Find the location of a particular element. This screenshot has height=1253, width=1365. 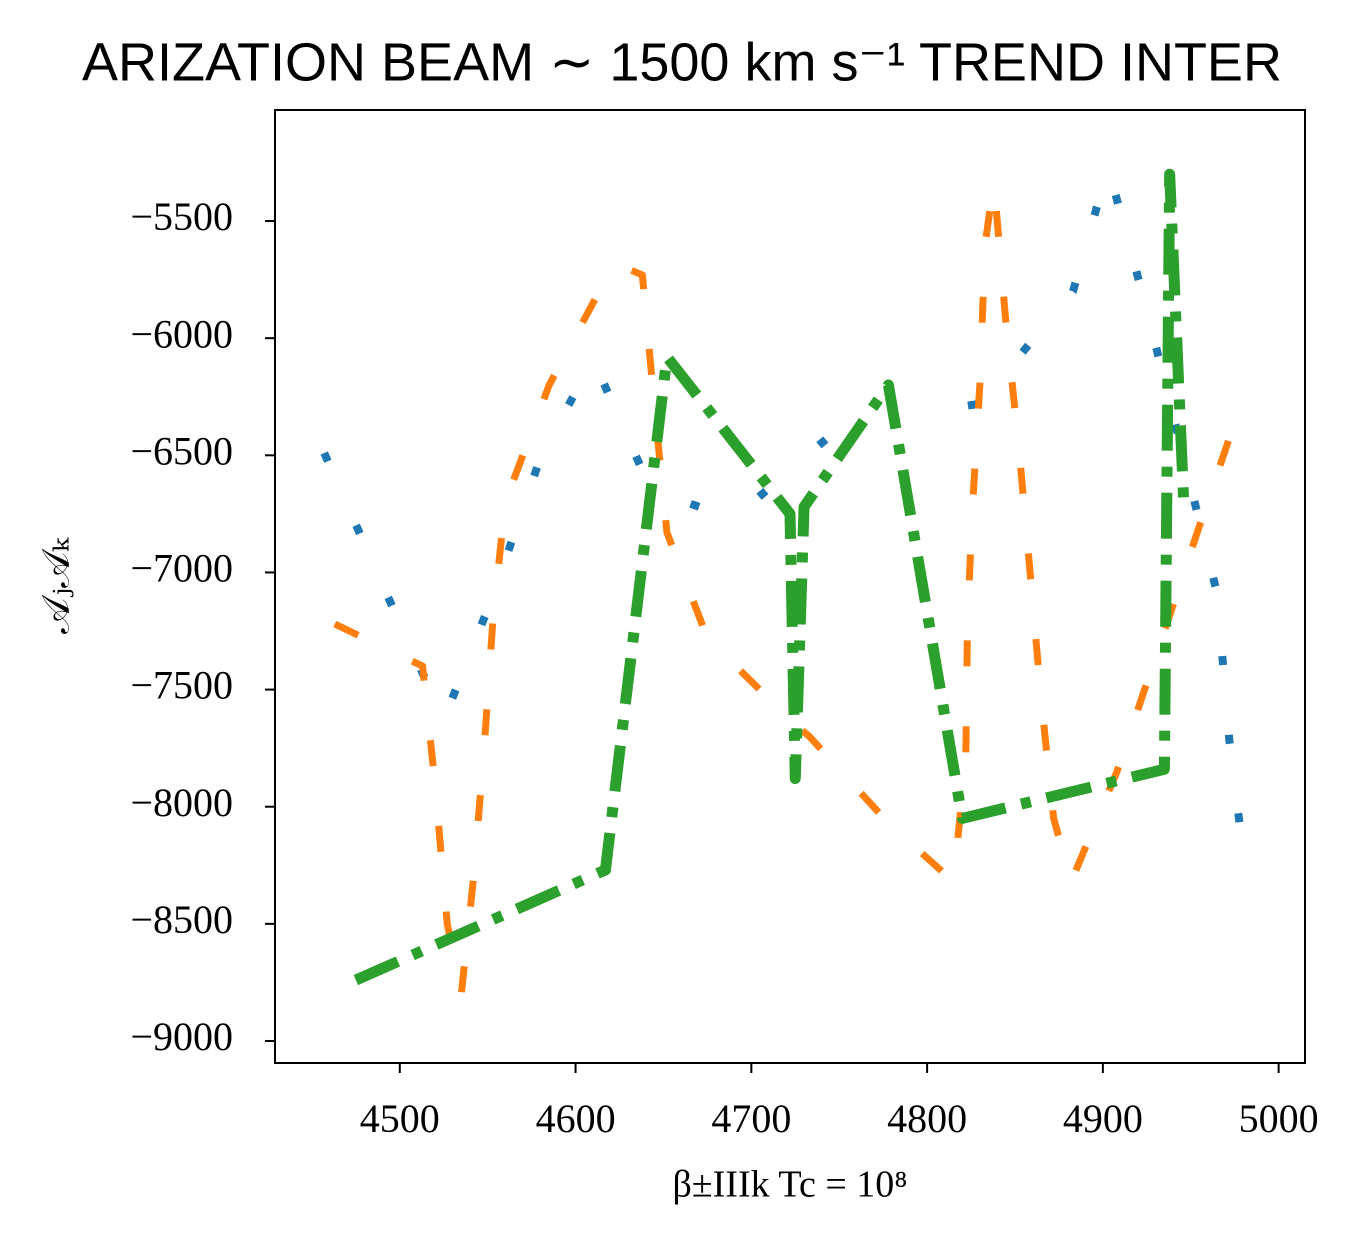

x-tick-label: 4800 is located at coordinates (927, 1118).